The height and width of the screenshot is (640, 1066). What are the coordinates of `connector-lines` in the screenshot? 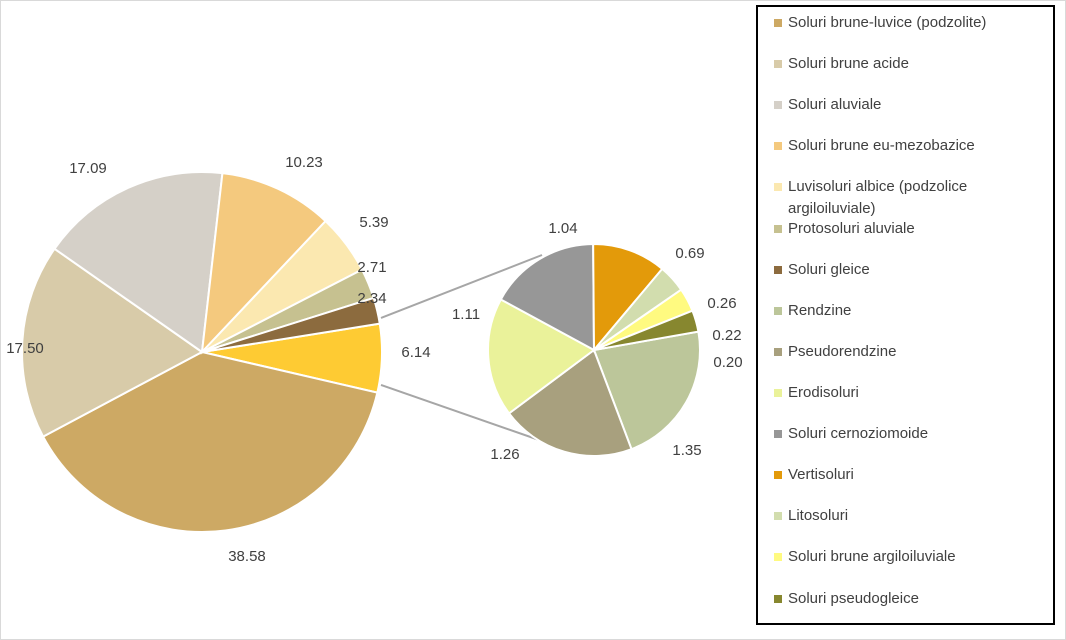 It's located at (461, 348).